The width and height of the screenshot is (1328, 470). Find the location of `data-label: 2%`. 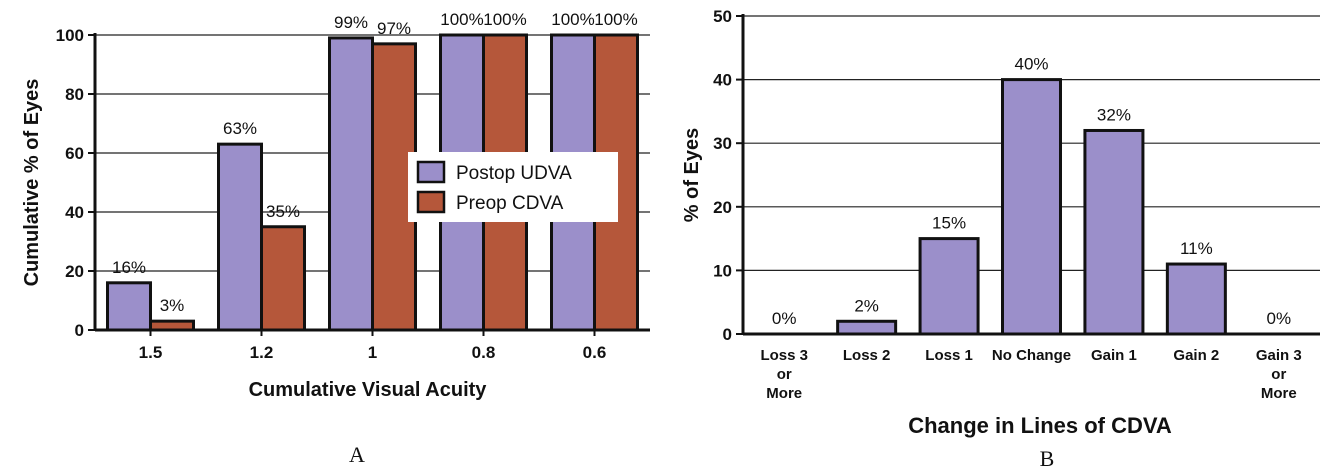

data-label: 2% is located at coordinates (866, 305).